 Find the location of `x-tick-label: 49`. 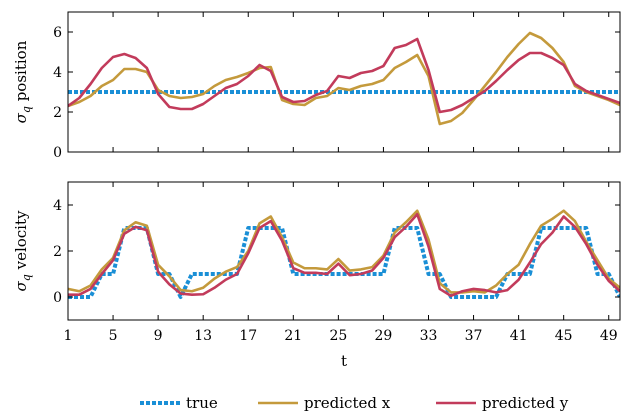

x-tick-label: 49 is located at coordinates (609, 336).